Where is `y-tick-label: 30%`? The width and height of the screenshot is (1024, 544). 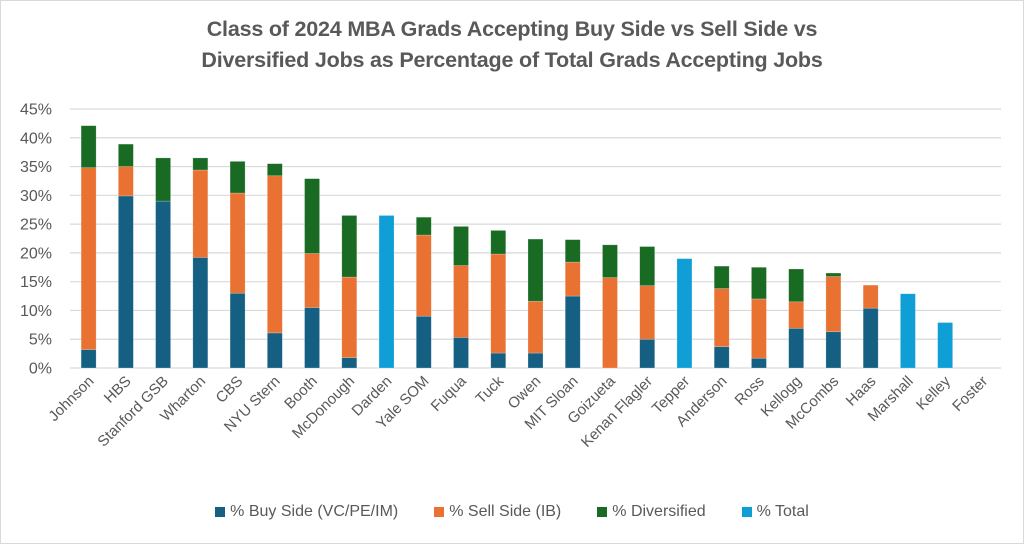 y-tick-label: 30% is located at coordinates (36, 196).